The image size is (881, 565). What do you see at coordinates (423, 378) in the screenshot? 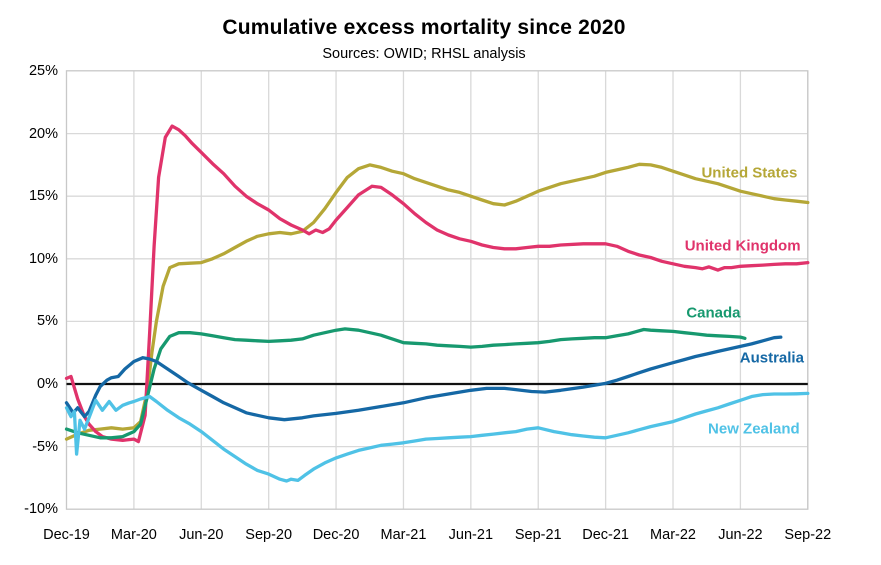
I see `series-line-australia` at bounding box center [423, 378].